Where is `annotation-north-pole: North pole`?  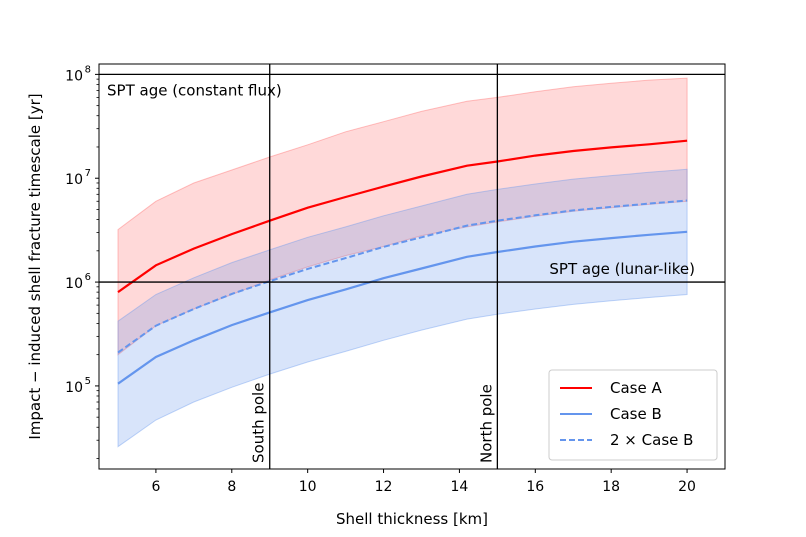 annotation-north-pole: North pole is located at coordinates (486, 423).